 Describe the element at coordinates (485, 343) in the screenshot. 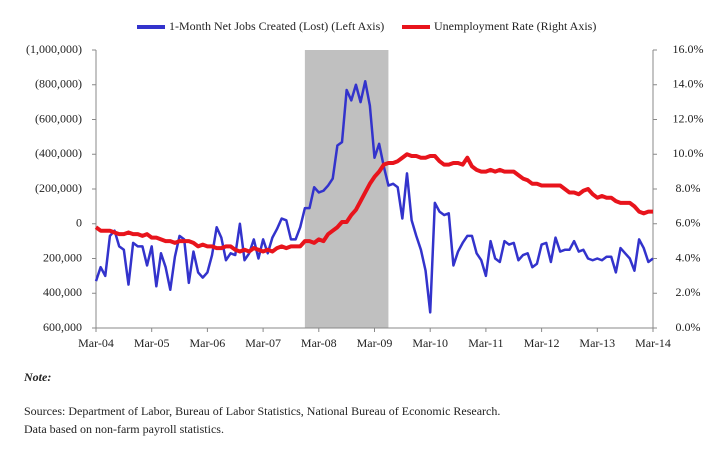

I see `x-tick-label: Mar-11` at that location.